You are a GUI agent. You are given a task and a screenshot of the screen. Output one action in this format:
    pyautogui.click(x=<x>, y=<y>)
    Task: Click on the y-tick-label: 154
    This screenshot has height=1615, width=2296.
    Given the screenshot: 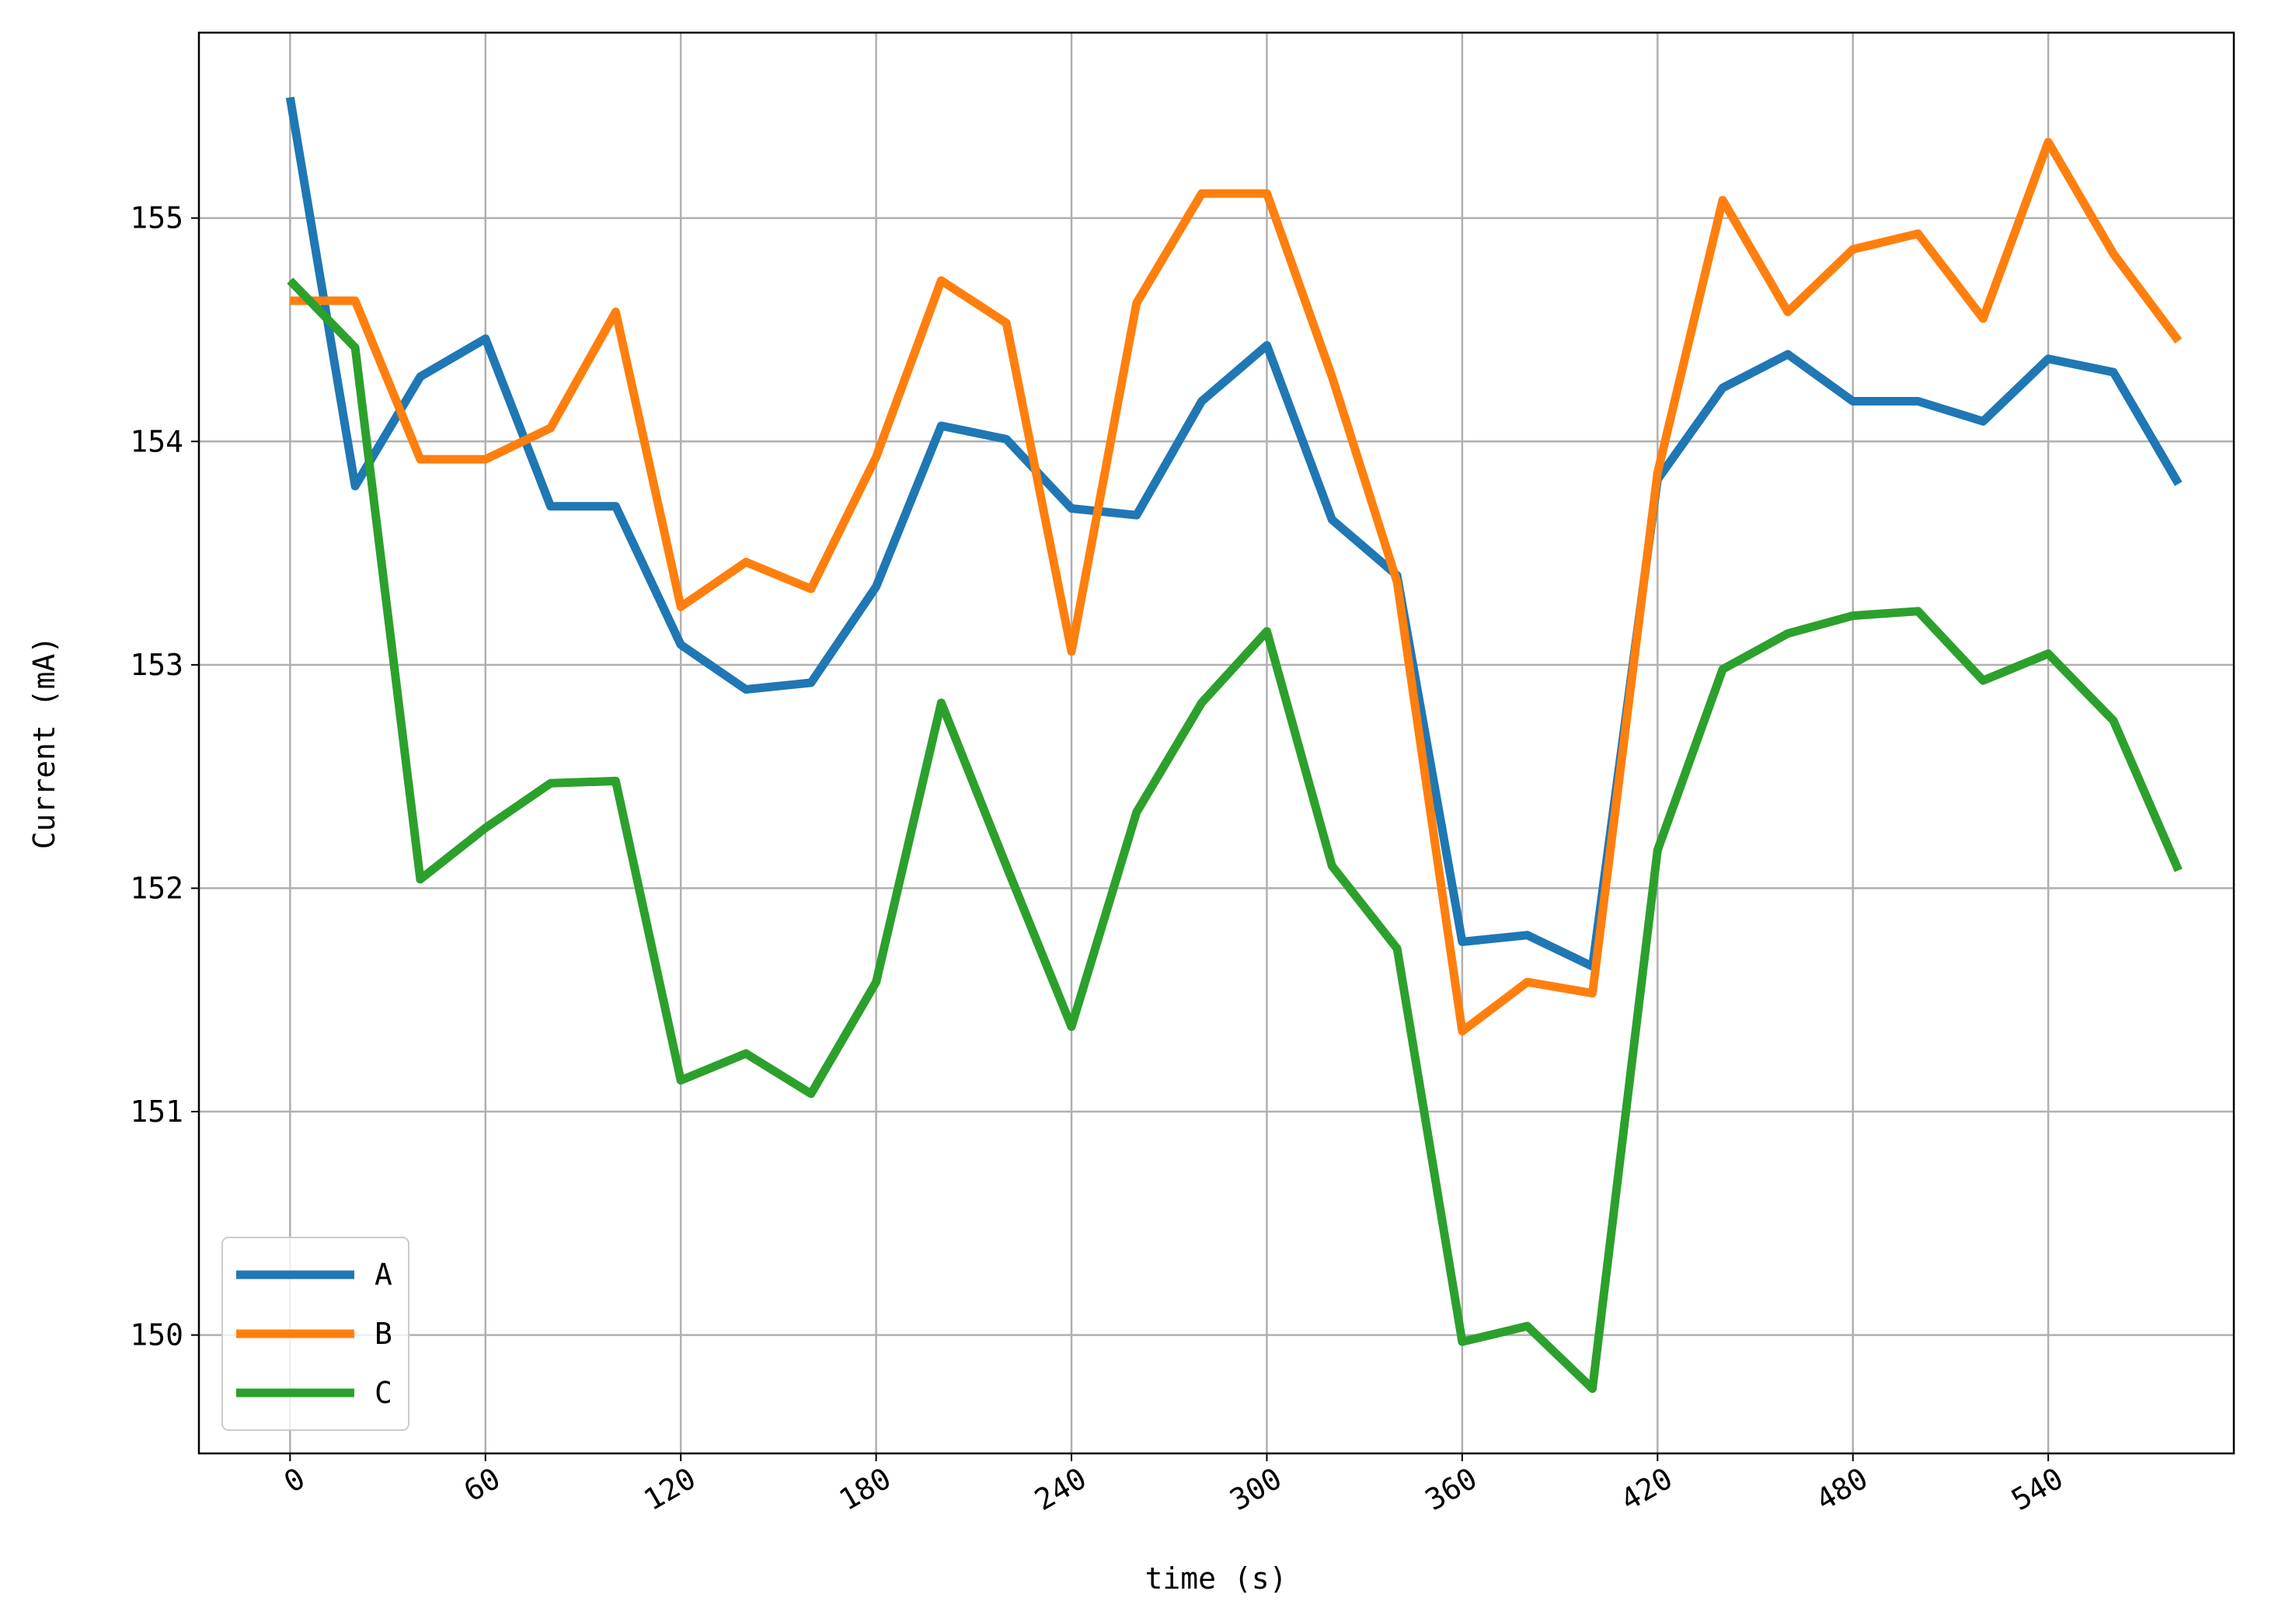 What is the action you would take?
    pyautogui.click(x=156, y=441)
    